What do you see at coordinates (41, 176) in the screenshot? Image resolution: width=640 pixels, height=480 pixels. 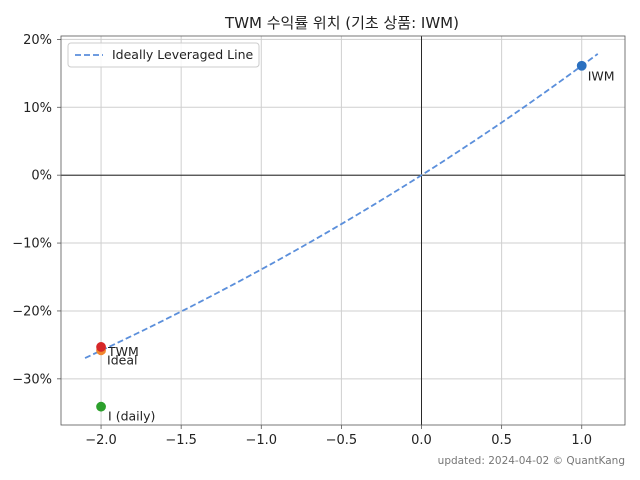 I see `y-tick-label: 0%` at bounding box center [41, 176].